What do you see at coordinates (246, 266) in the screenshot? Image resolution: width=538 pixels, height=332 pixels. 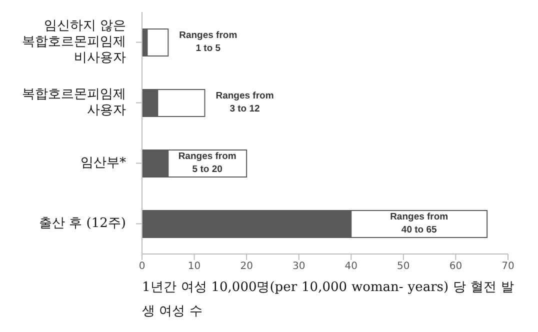 I see `x-tick-label: 20` at bounding box center [246, 266].